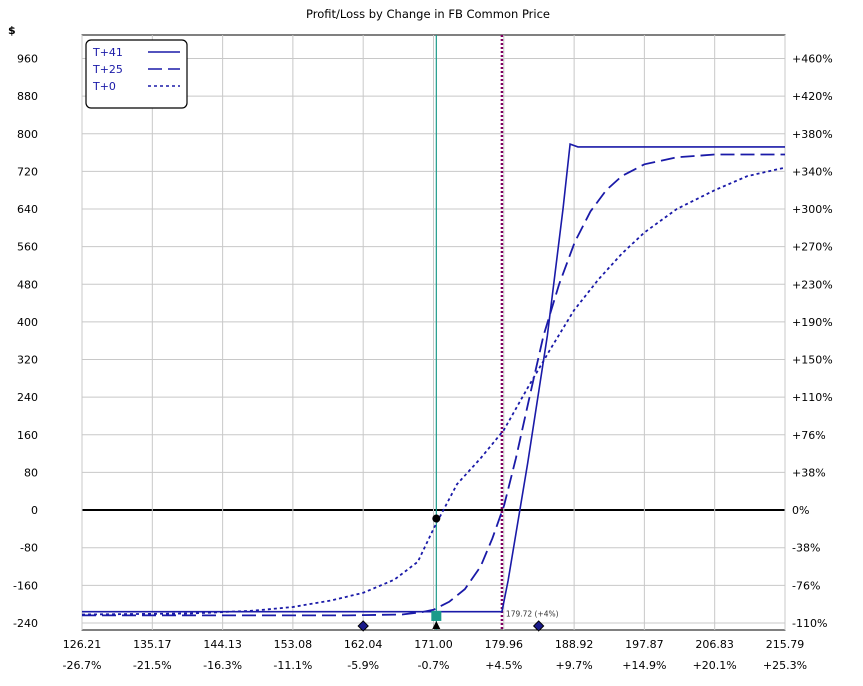  I want to click on x-tick-label: 215.79, so click(785, 644).